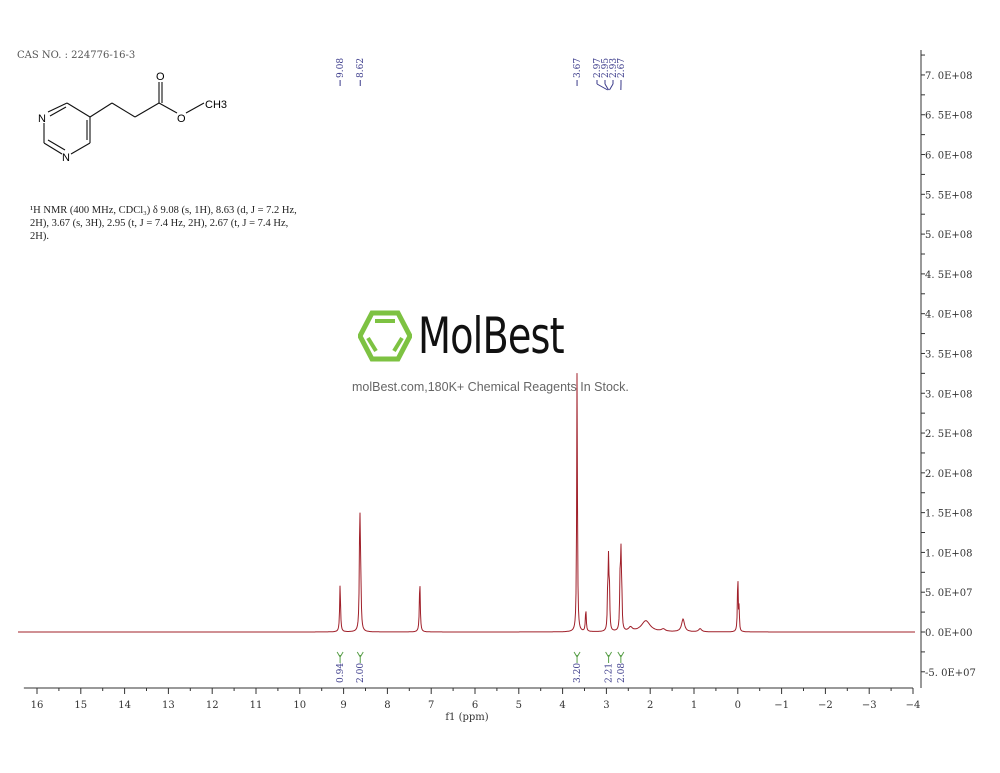 This screenshot has height=773, width=1000. Describe the element at coordinates (212, 705) in the screenshot. I see `x-tick-label: 12` at that location.